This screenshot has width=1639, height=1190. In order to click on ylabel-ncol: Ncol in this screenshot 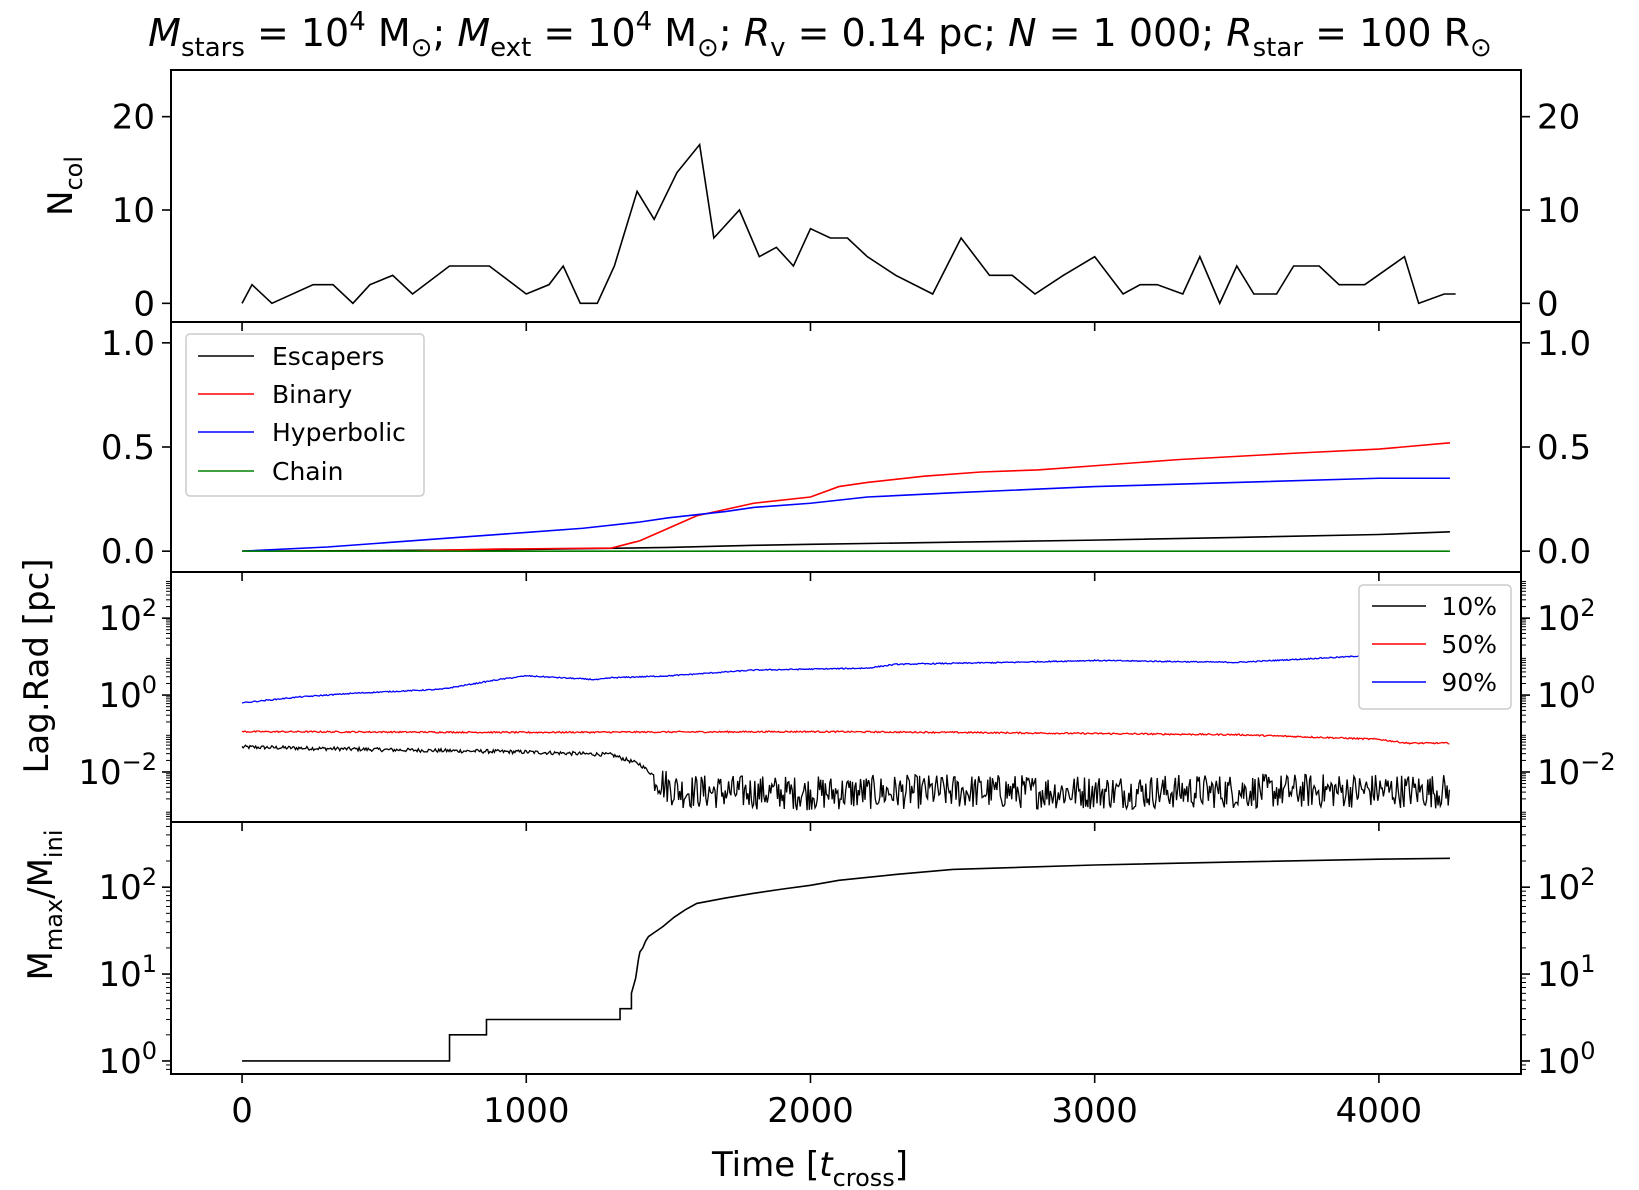, I will do `click(64, 186)`.